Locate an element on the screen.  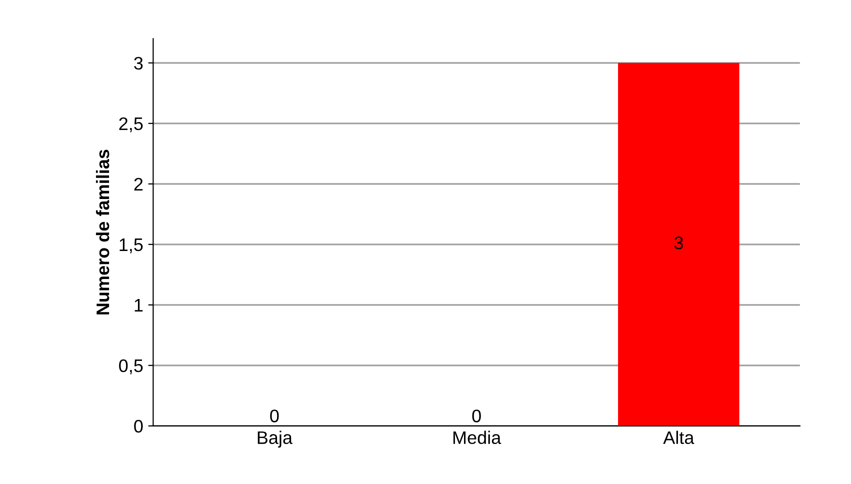
x-tick-label: Alta is located at coordinates (678, 437).